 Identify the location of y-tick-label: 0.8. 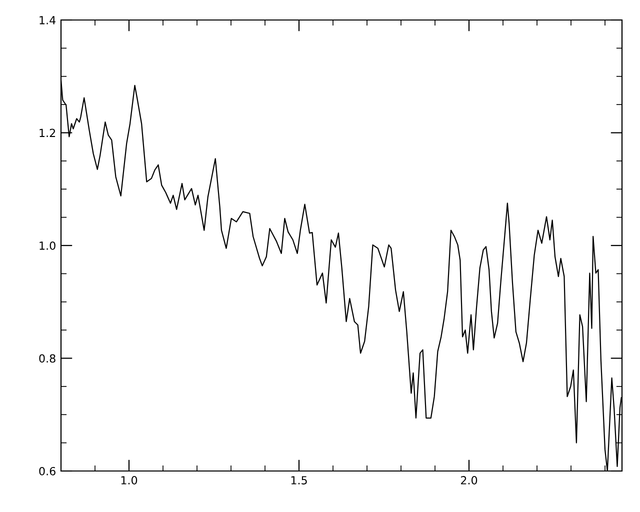
(47, 358).